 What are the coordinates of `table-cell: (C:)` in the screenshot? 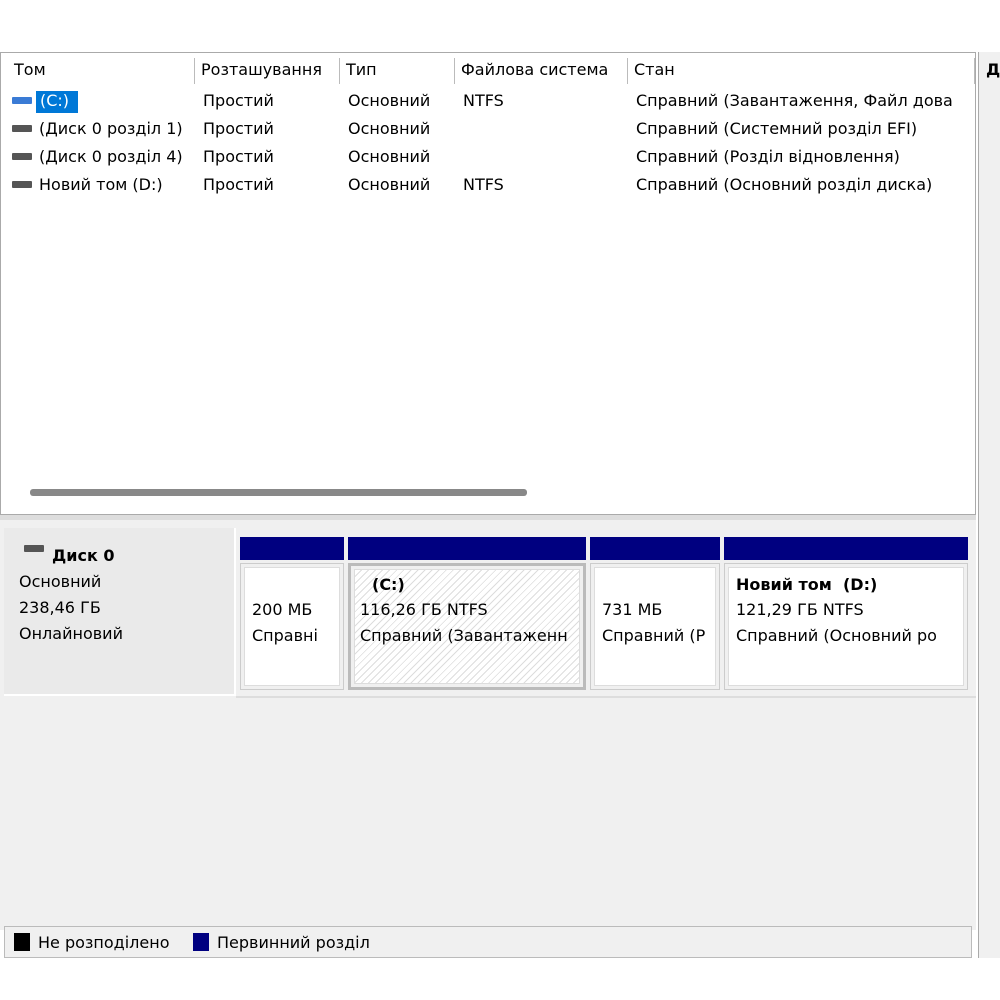 It's located at (57, 102).